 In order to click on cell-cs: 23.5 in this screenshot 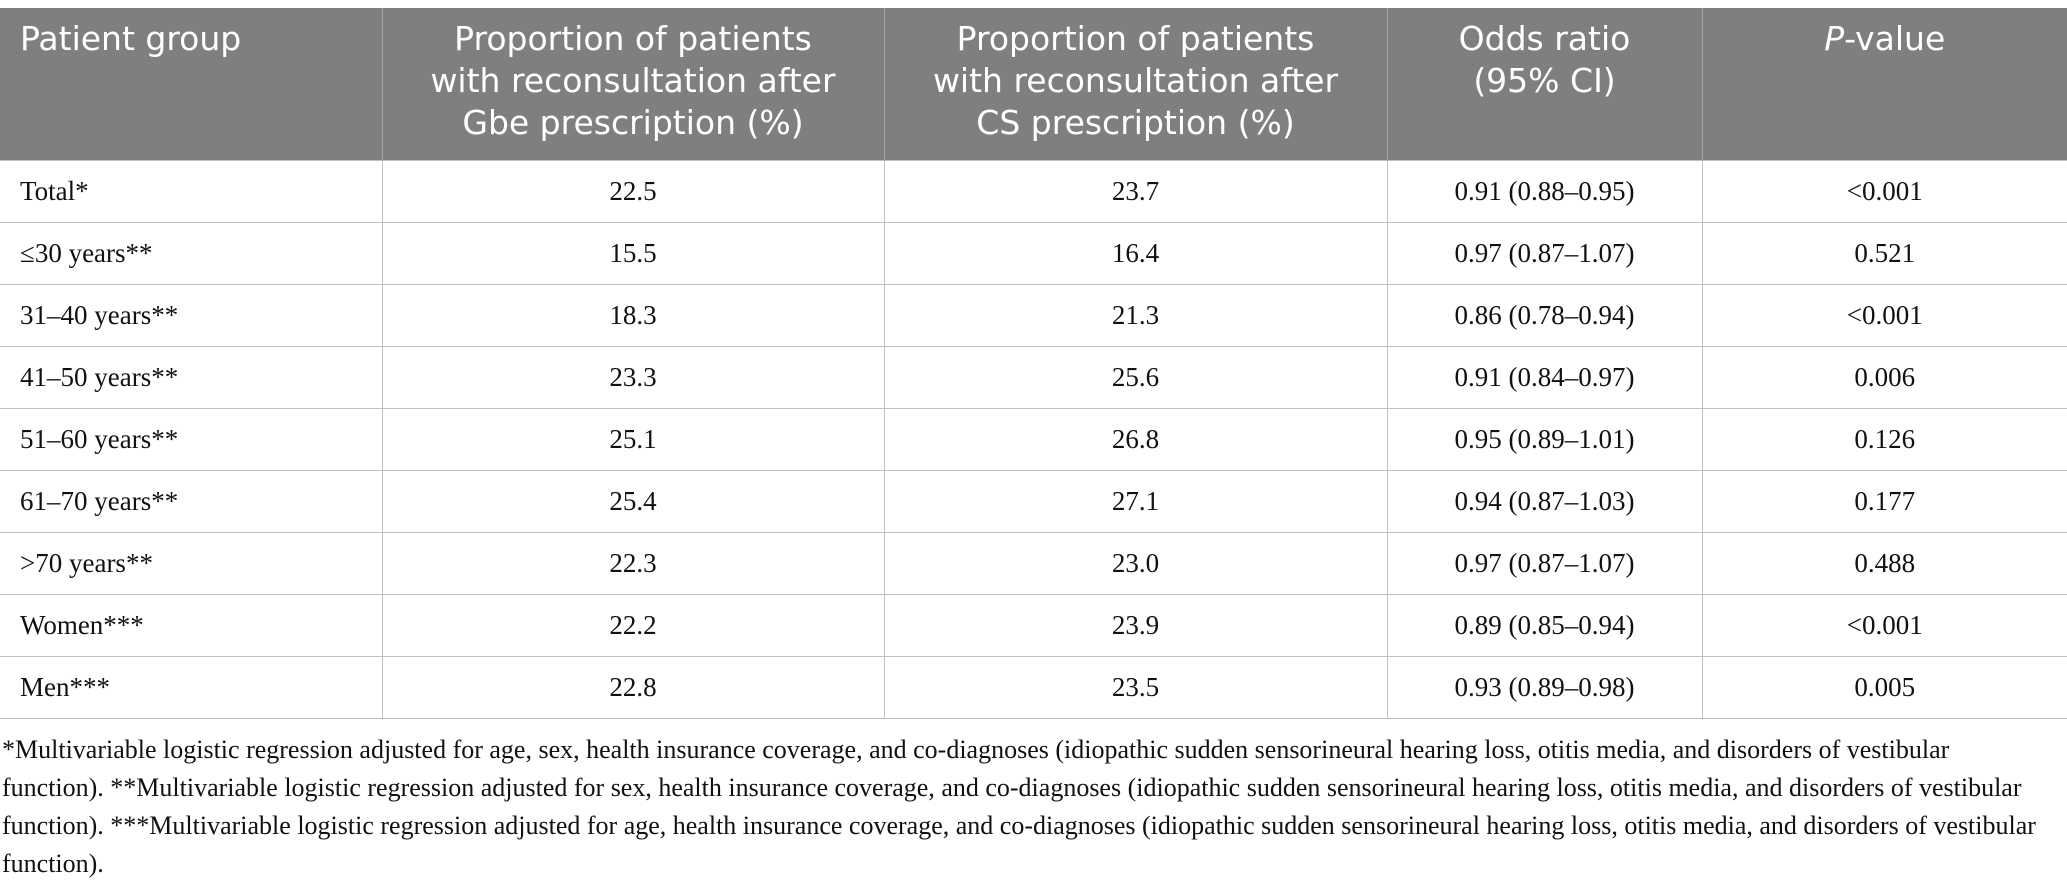, I will do `click(1135, 687)`.